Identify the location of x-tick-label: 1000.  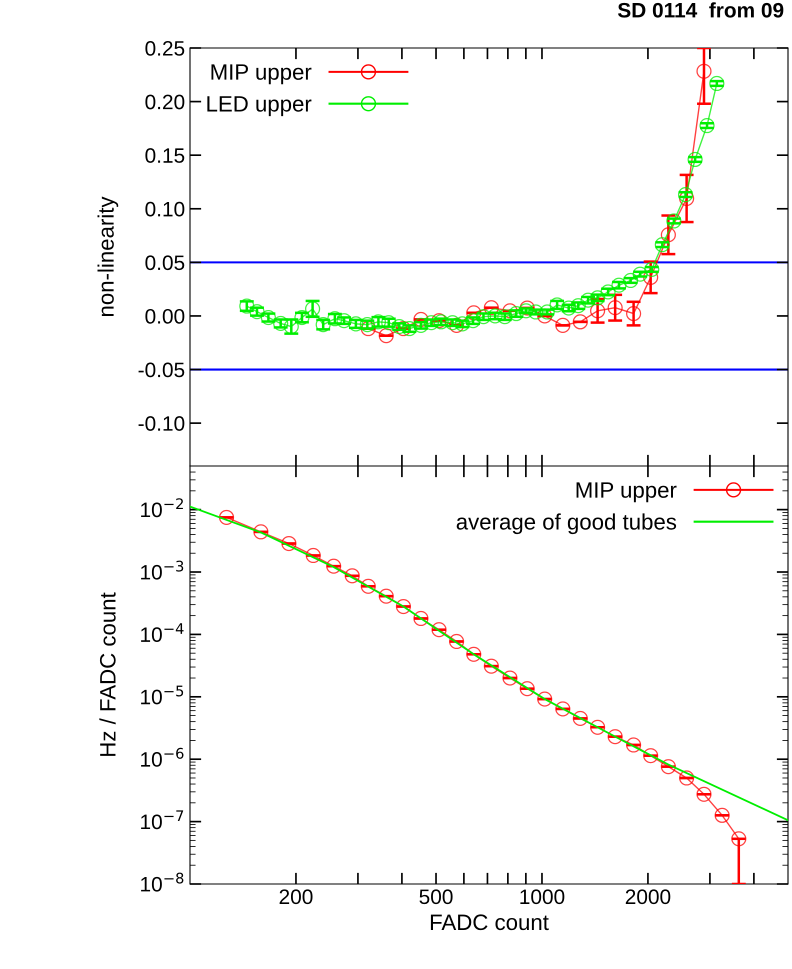
(542, 896).